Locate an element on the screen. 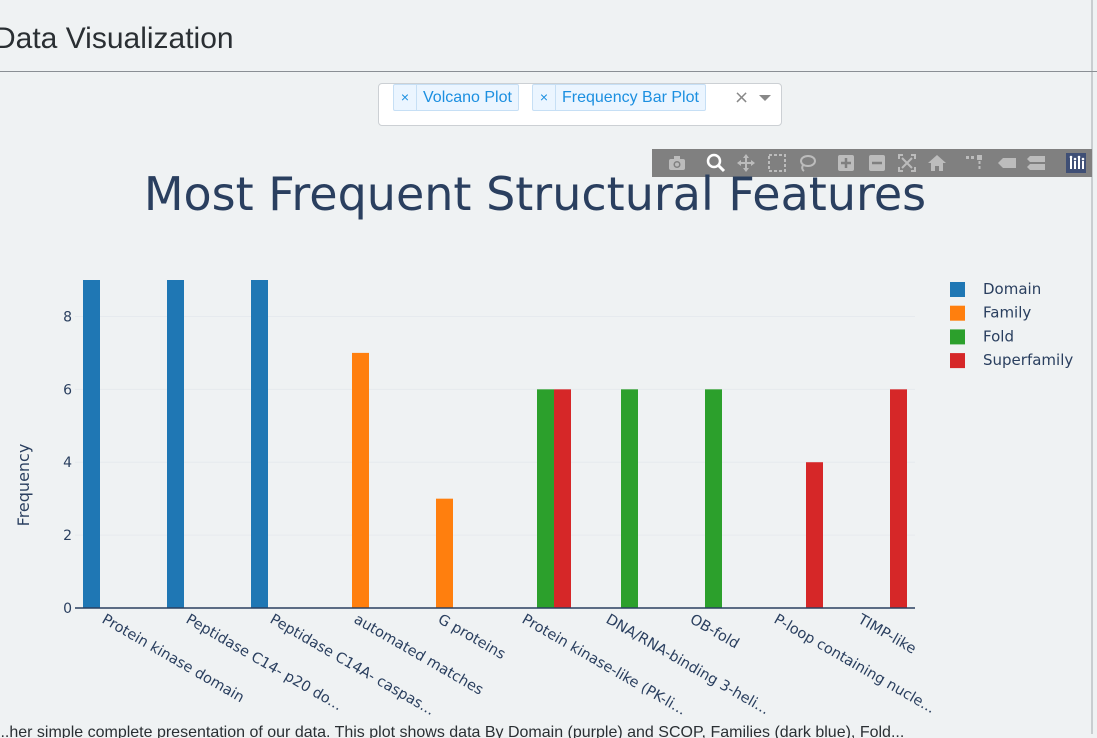 The image size is (1097, 738). camera-icon is located at coordinates (677, 163).